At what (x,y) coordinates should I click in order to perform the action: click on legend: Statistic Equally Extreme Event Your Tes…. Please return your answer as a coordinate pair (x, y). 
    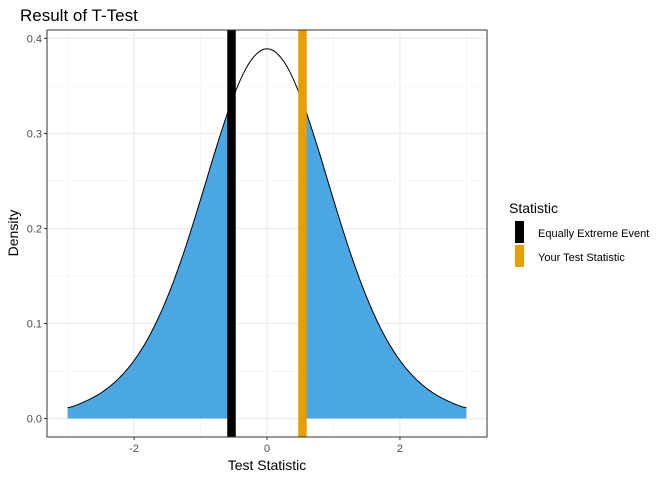
    Looking at the image, I should click on (579, 233).